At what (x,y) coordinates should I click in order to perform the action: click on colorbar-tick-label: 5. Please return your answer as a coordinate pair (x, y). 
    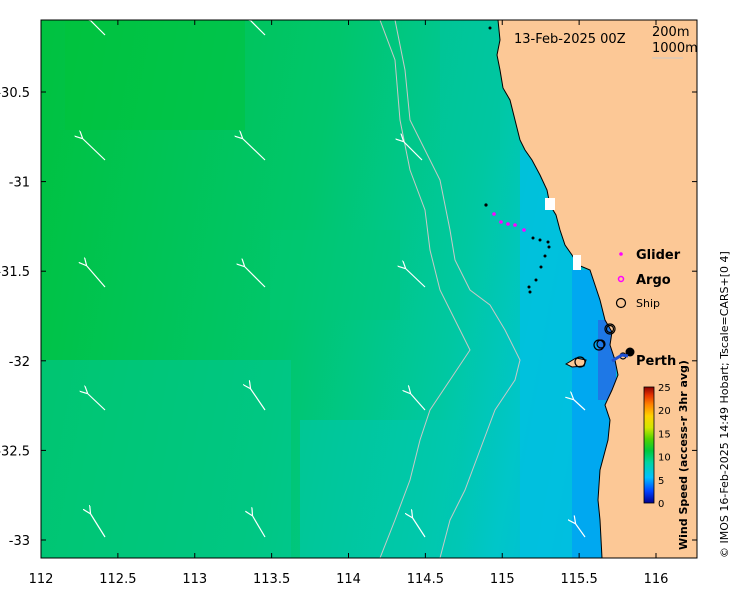
    Looking at the image, I should click on (661, 481).